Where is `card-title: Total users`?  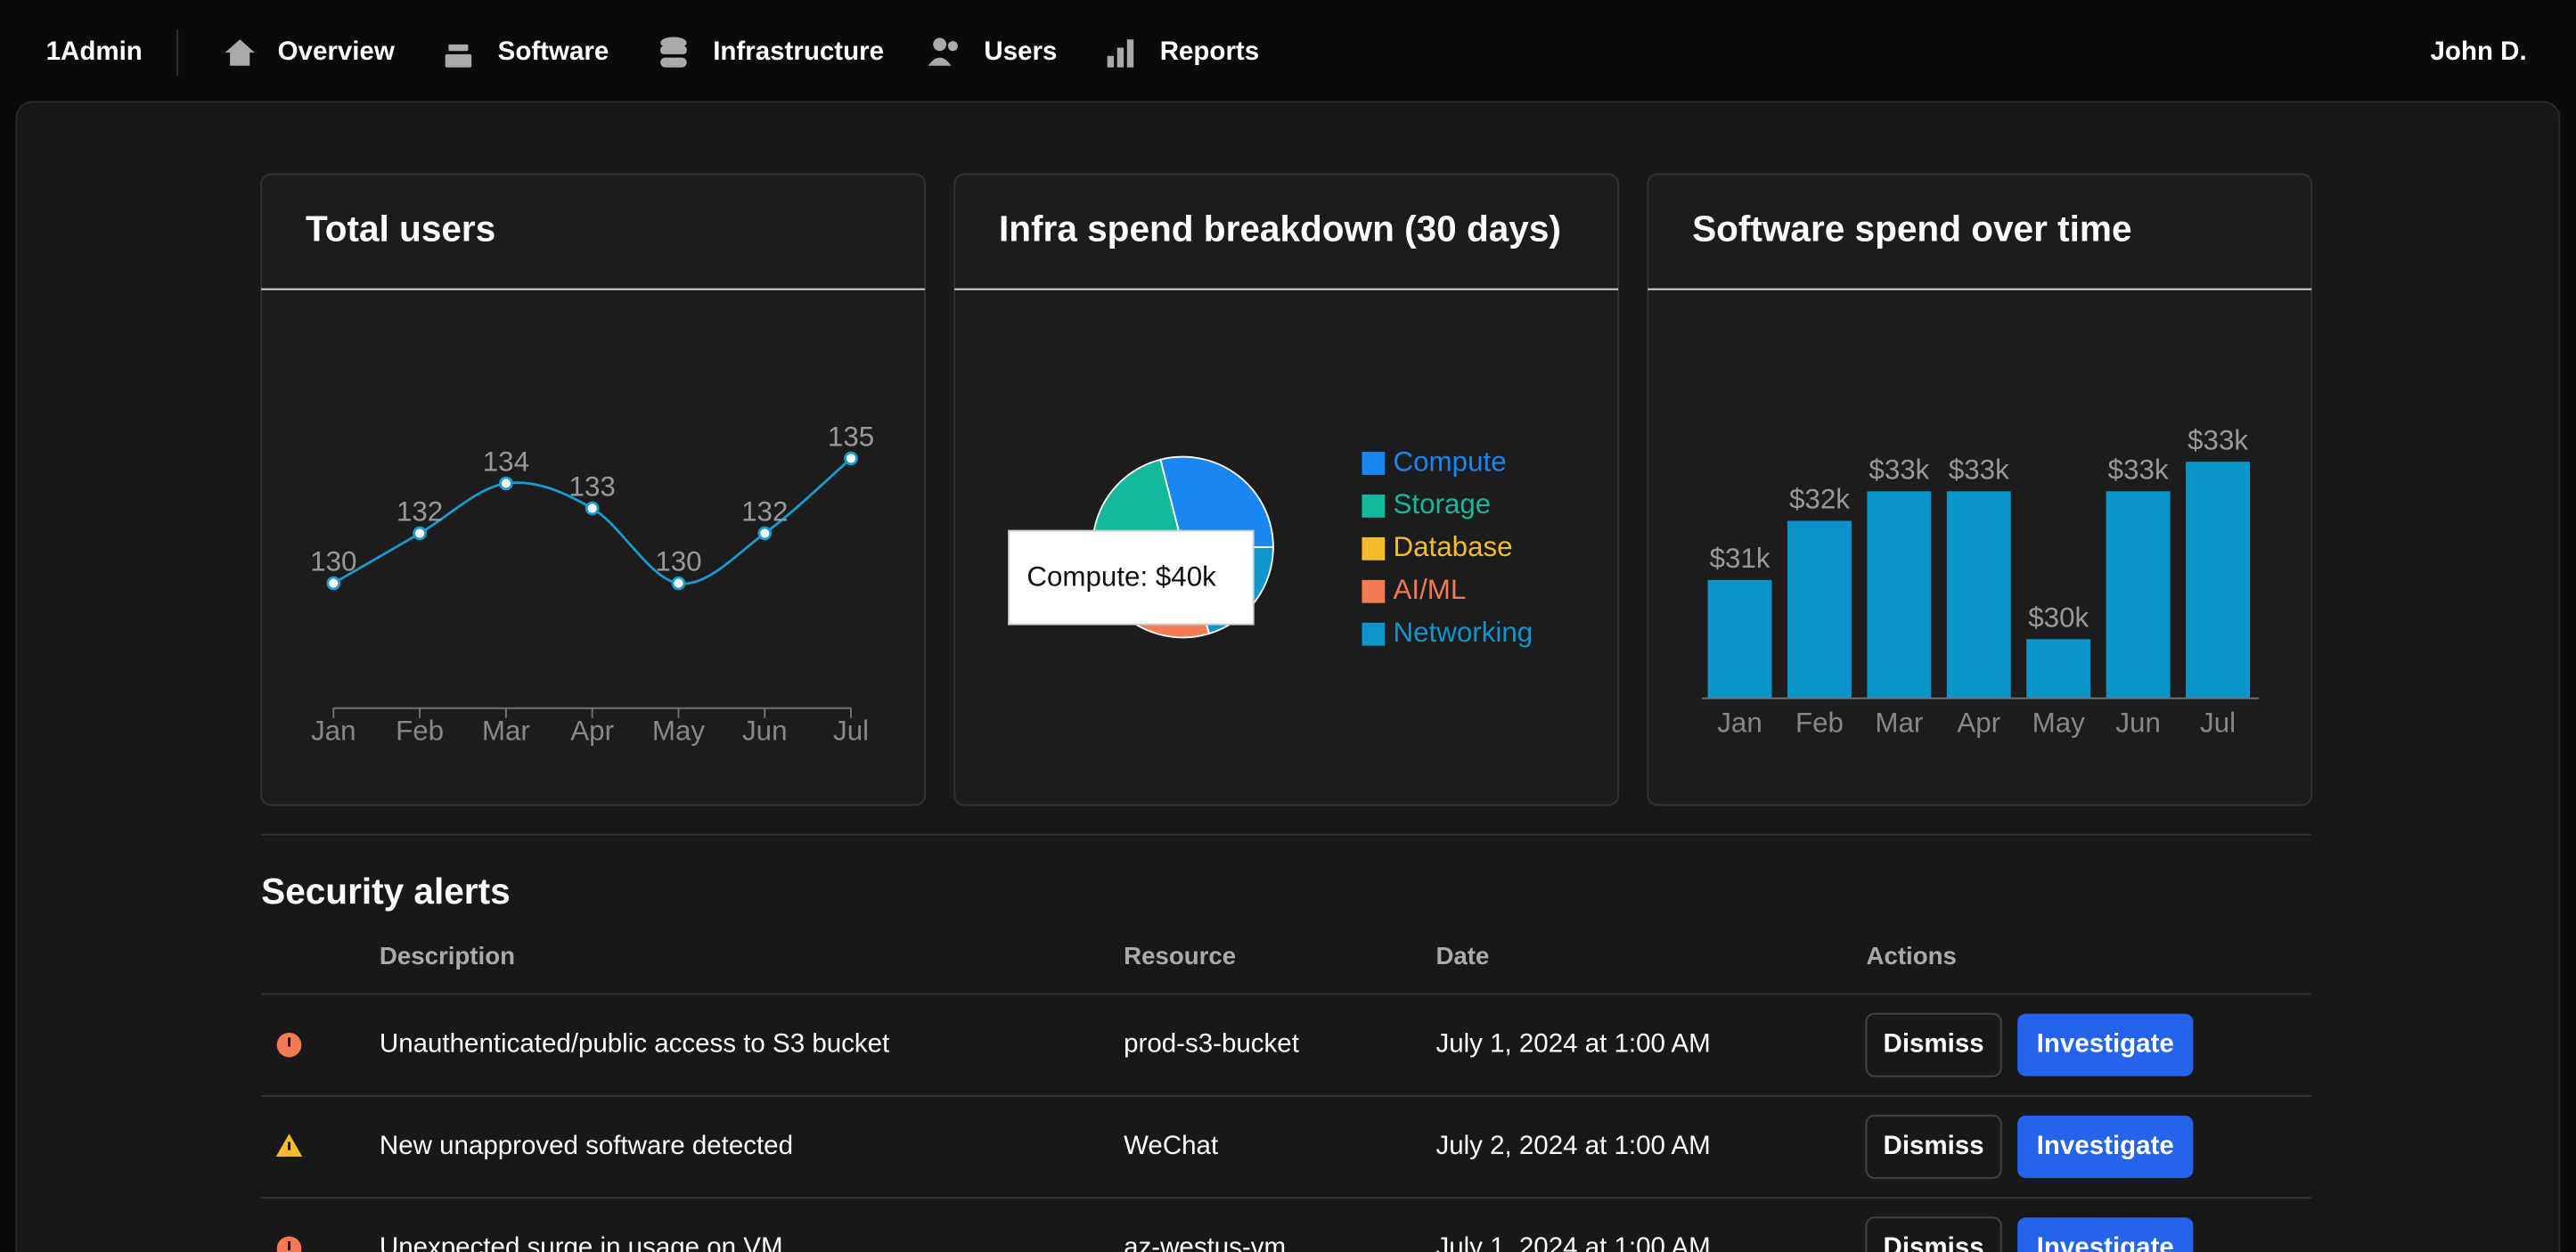
card-title: Total users is located at coordinates (400, 229).